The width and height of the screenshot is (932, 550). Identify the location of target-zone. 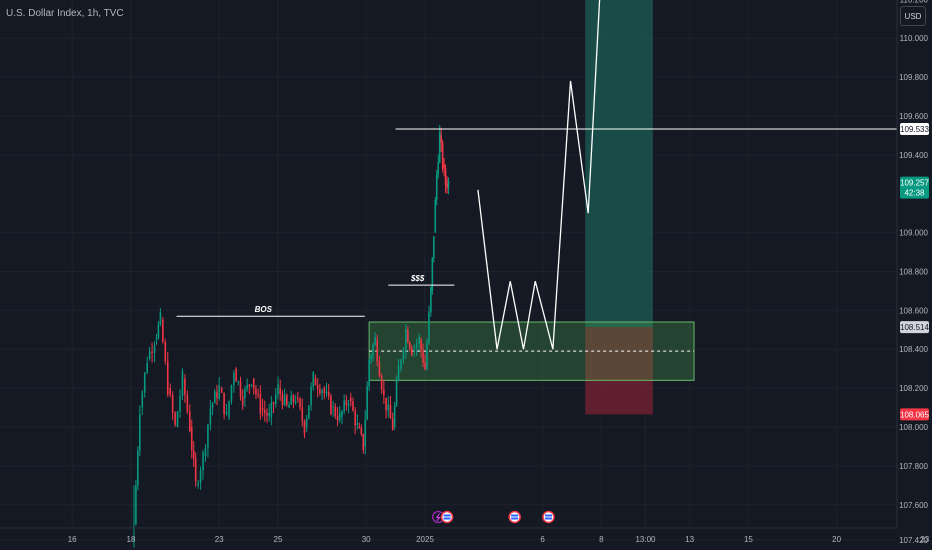
(619, 164).